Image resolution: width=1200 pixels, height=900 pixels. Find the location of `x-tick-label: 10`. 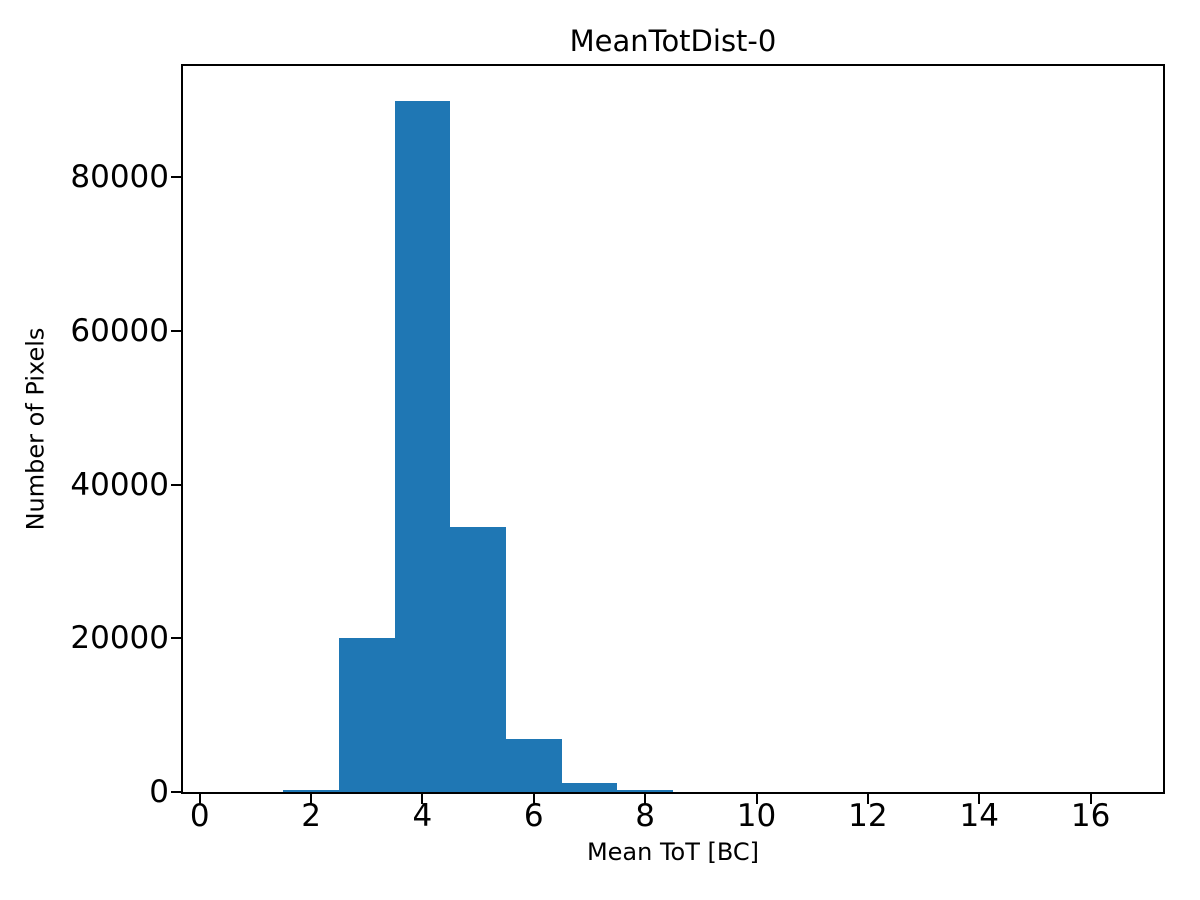

x-tick-label: 10 is located at coordinates (756, 816).